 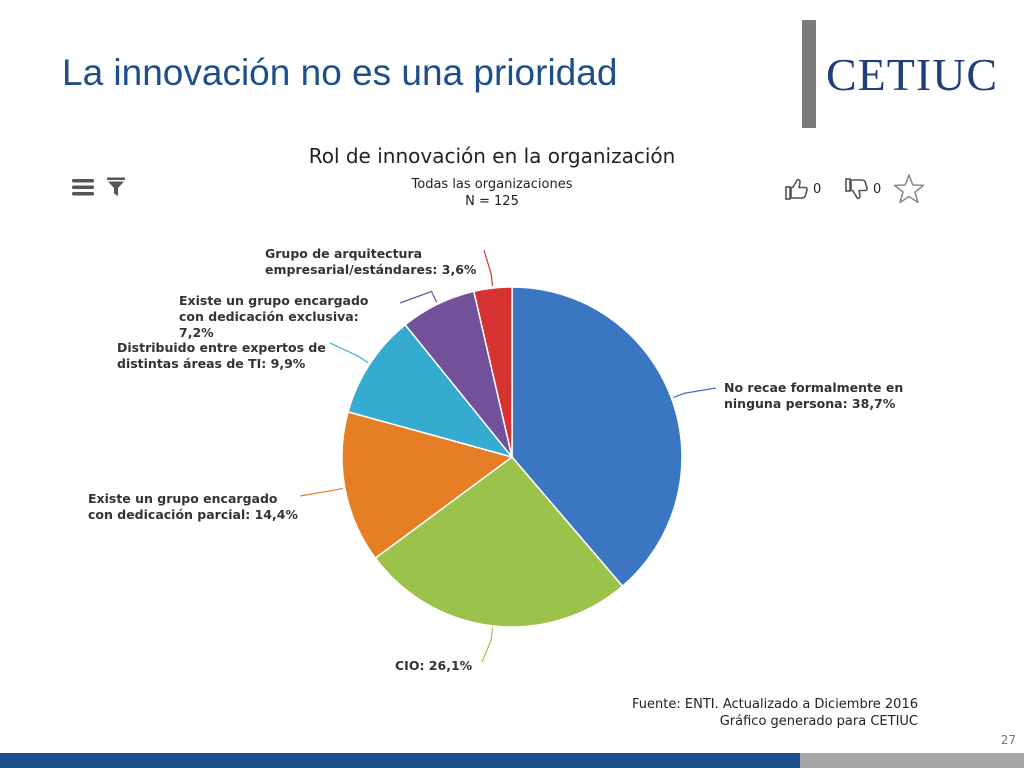 I want to click on leader-line-distribuido, so click(x=349, y=353).